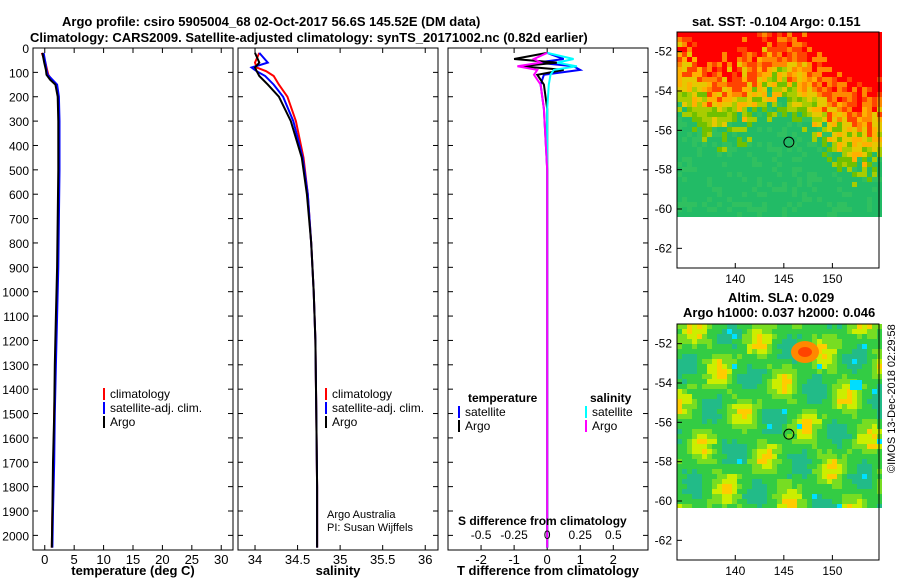 The height and width of the screenshot is (580, 900). What do you see at coordinates (15, 536) in the screenshot?
I see `depth-tick-label: 2000` at bounding box center [15, 536].